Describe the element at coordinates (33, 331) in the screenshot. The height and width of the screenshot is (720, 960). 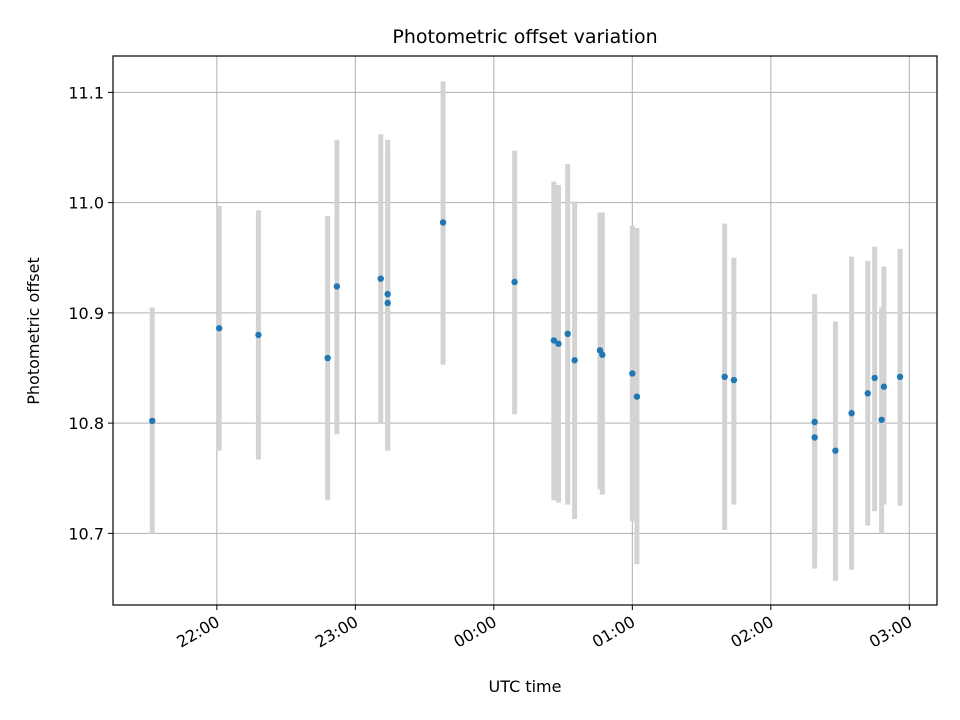
I see `y-axis-label: Photometric offset` at that location.